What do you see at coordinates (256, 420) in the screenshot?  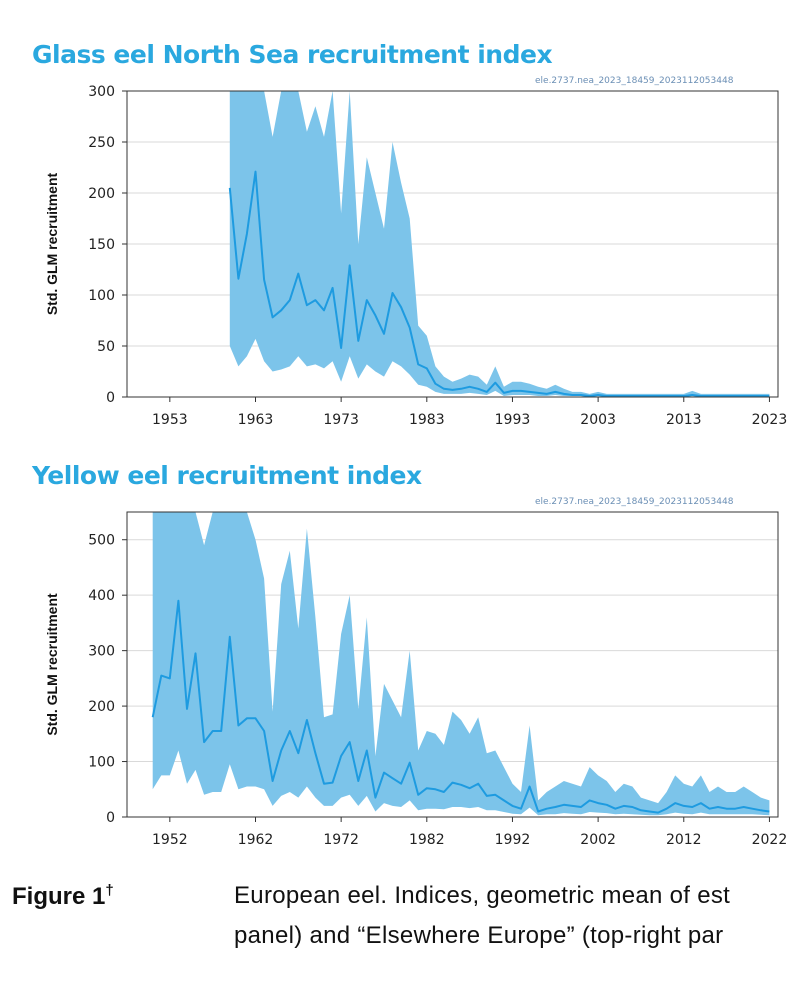 I see `chart1-xtick-label: 1963` at bounding box center [256, 420].